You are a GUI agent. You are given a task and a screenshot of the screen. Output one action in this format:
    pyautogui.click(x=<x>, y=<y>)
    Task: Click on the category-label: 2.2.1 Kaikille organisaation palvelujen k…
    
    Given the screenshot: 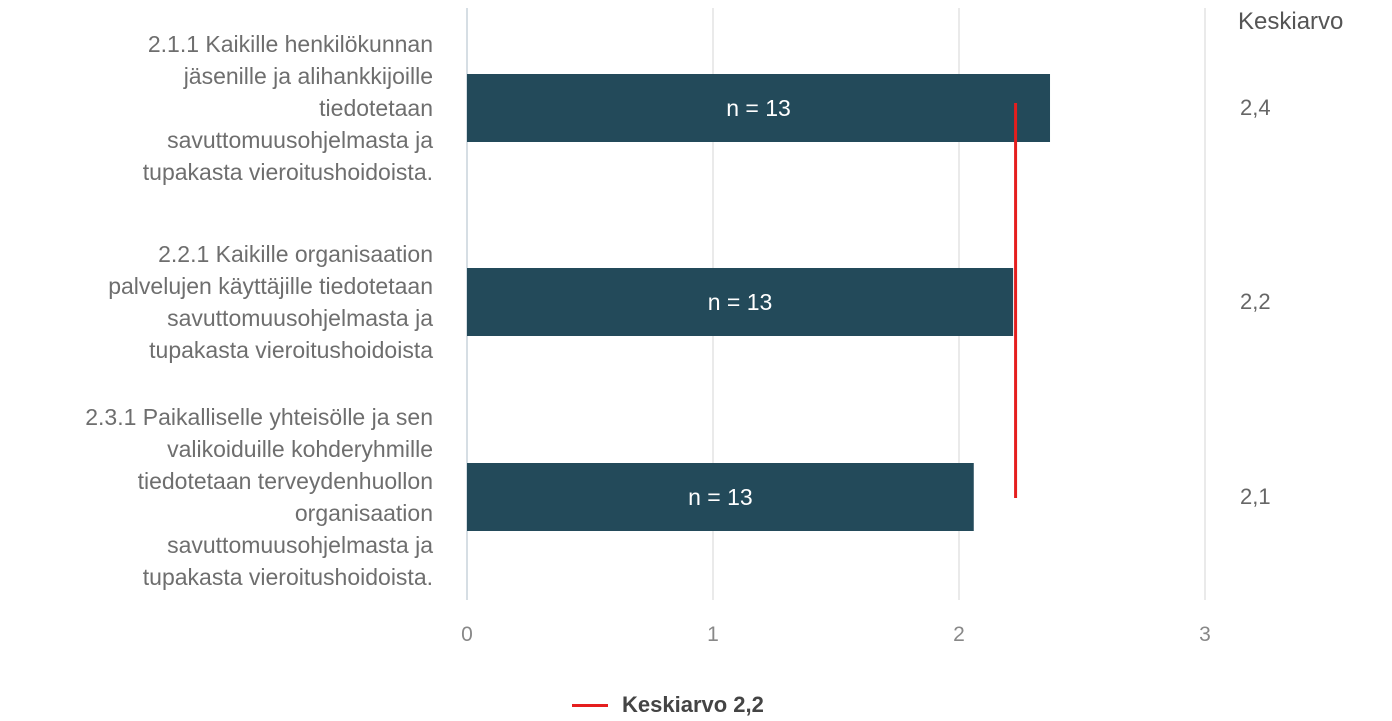 What is the action you would take?
    pyautogui.click(x=216, y=302)
    